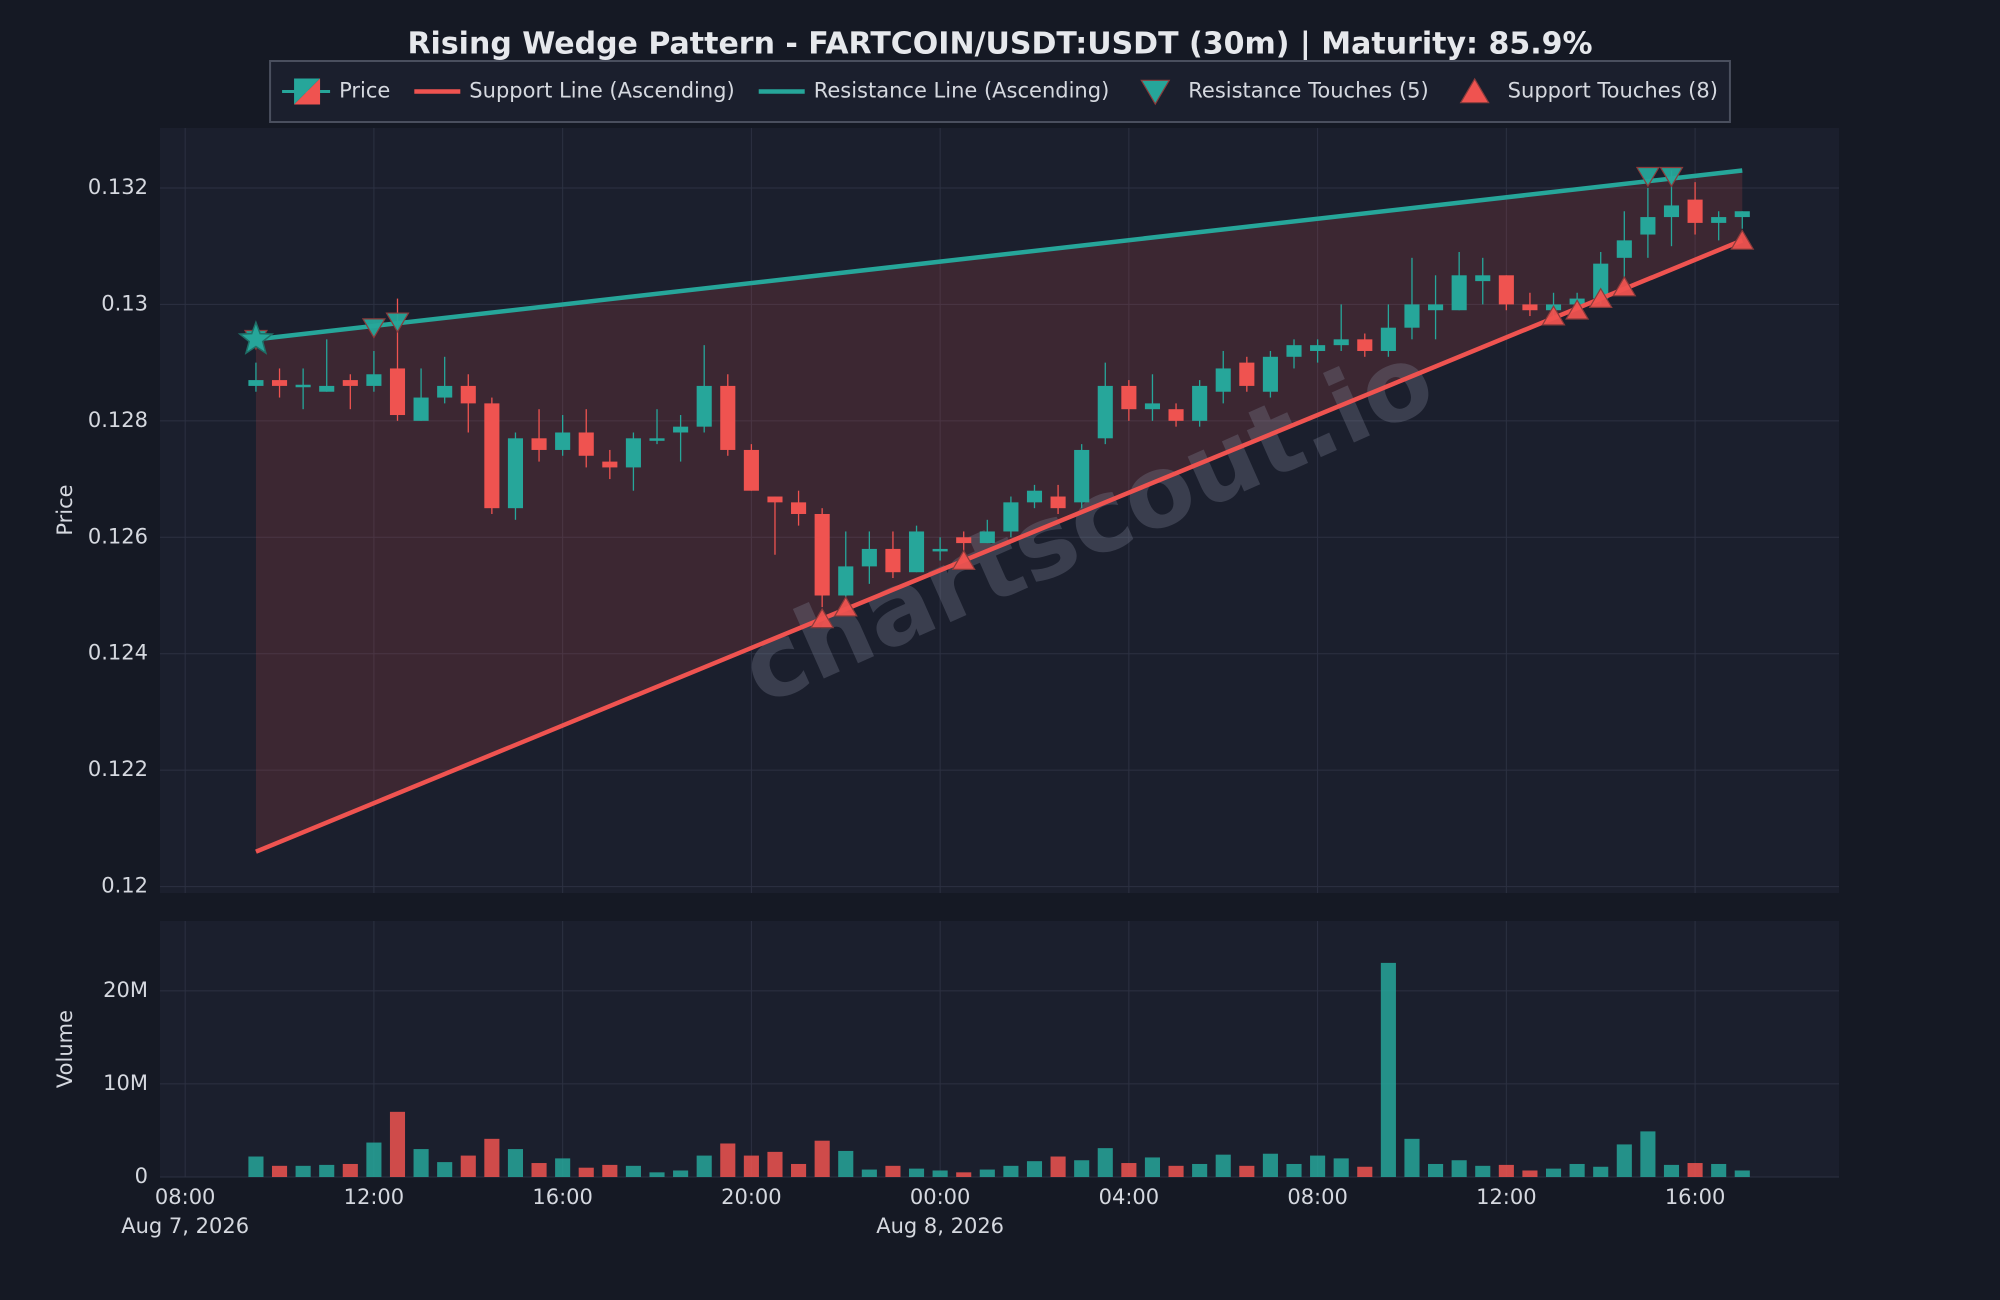  Describe the element at coordinates (751, 1197) in the screenshot. I see `x-tick-label: 20:00` at that location.